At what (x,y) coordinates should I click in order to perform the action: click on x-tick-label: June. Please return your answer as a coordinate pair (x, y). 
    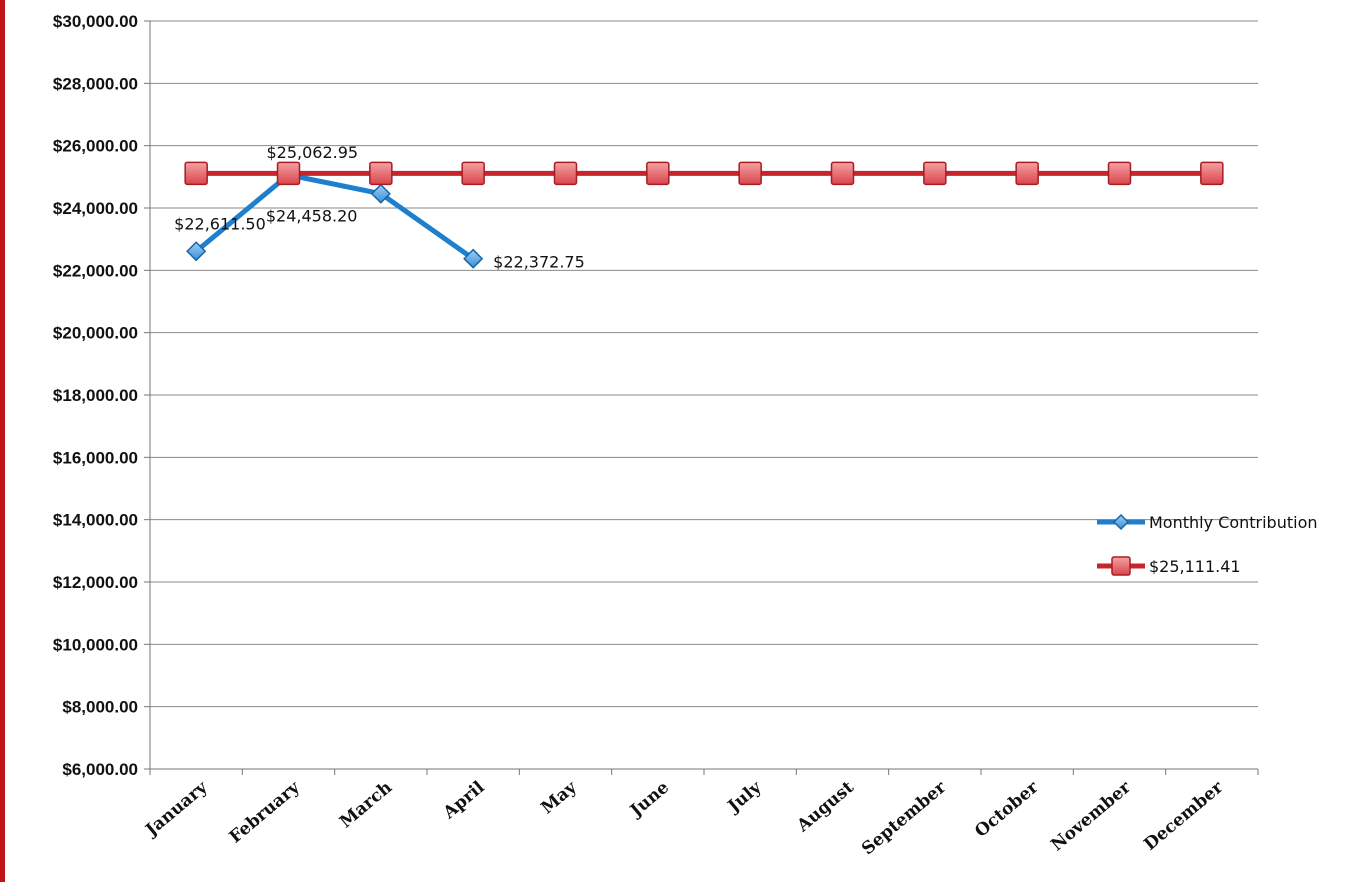
    Looking at the image, I should click on (649, 799).